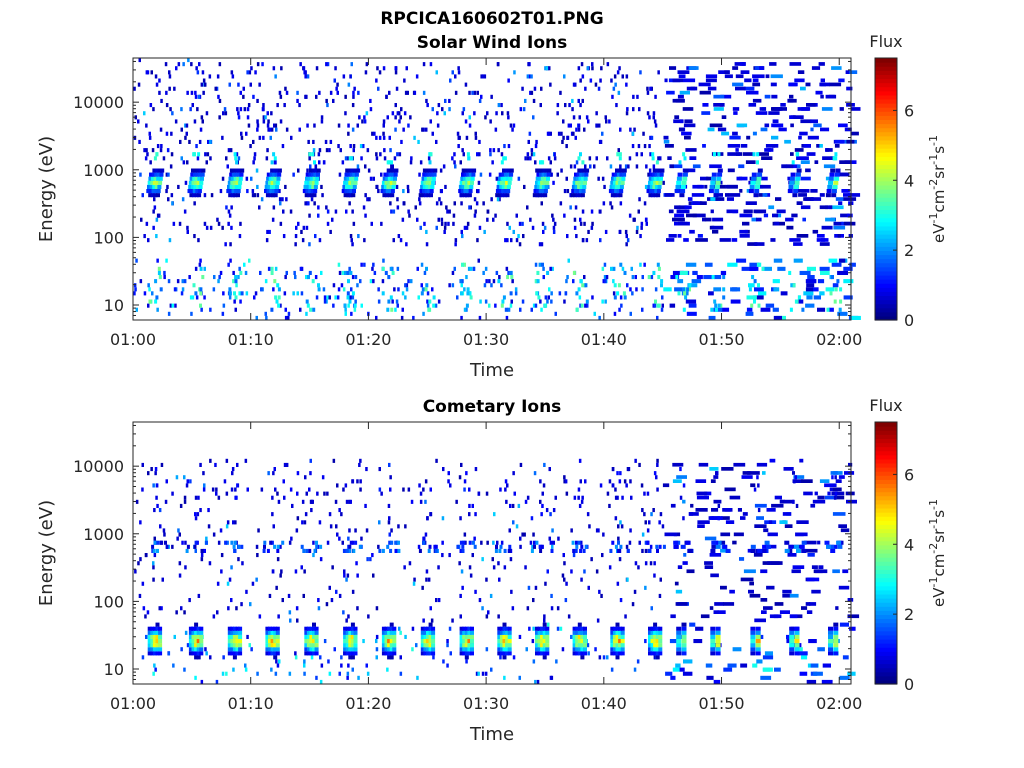  I want to click on x-tick-label: 02:00, so click(839, 339).